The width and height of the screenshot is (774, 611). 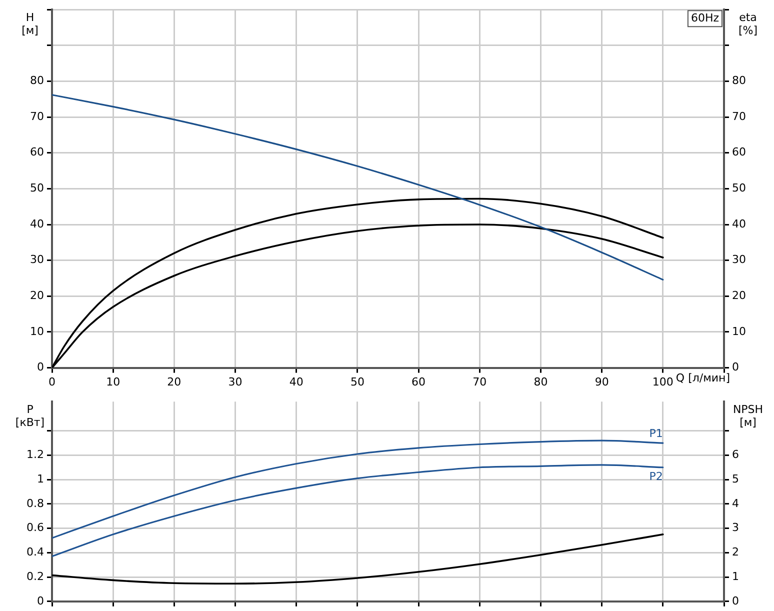 I want to click on y-tick-label: 70, so click(x=37, y=116).